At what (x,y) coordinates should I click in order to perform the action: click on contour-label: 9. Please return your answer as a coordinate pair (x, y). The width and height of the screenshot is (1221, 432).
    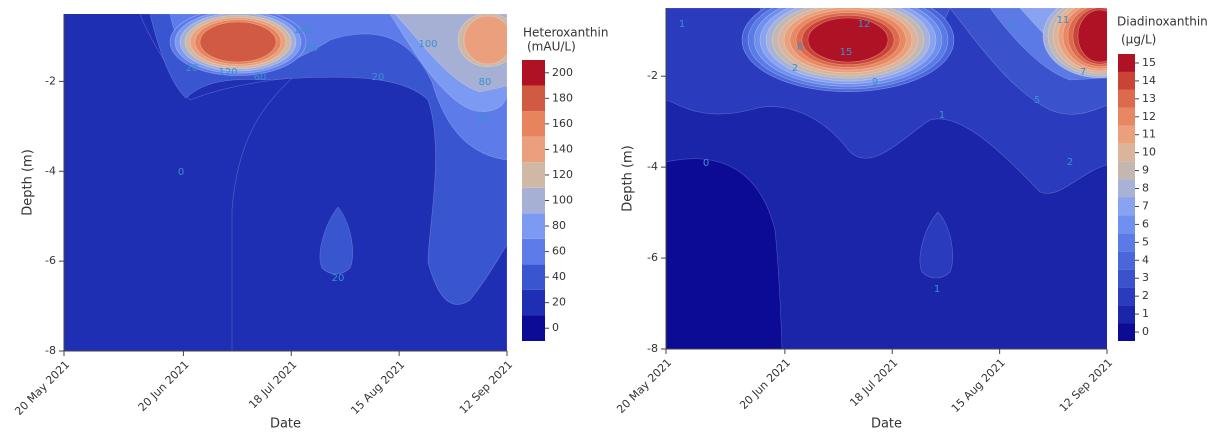
    Looking at the image, I should click on (875, 82).